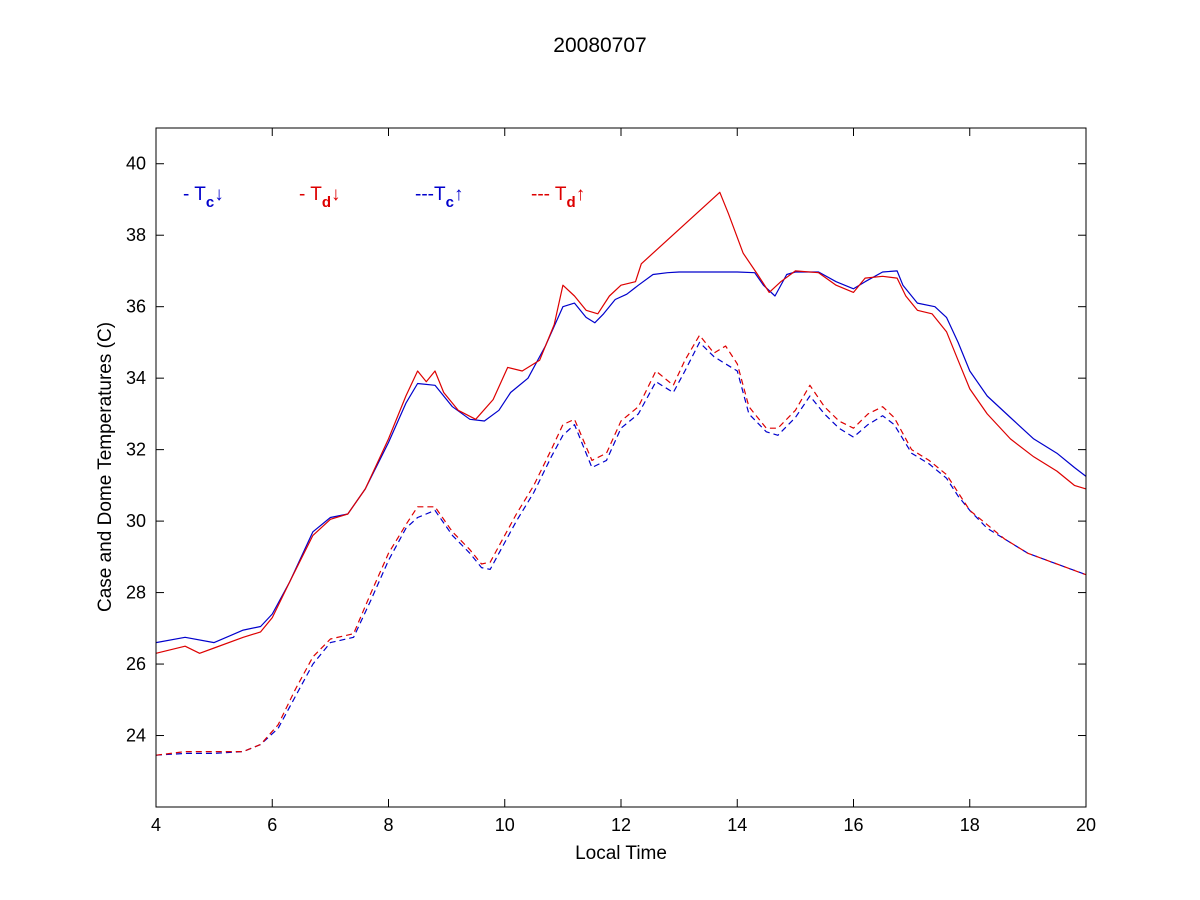 The width and height of the screenshot is (1200, 900). Describe the element at coordinates (505, 825) in the screenshot. I see `x-tick-label: 10` at that location.